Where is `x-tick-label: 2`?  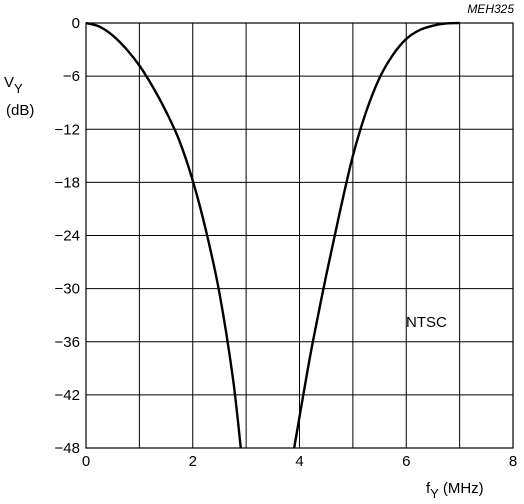
x-tick-label: 2 is located at coordinates (193, 461).